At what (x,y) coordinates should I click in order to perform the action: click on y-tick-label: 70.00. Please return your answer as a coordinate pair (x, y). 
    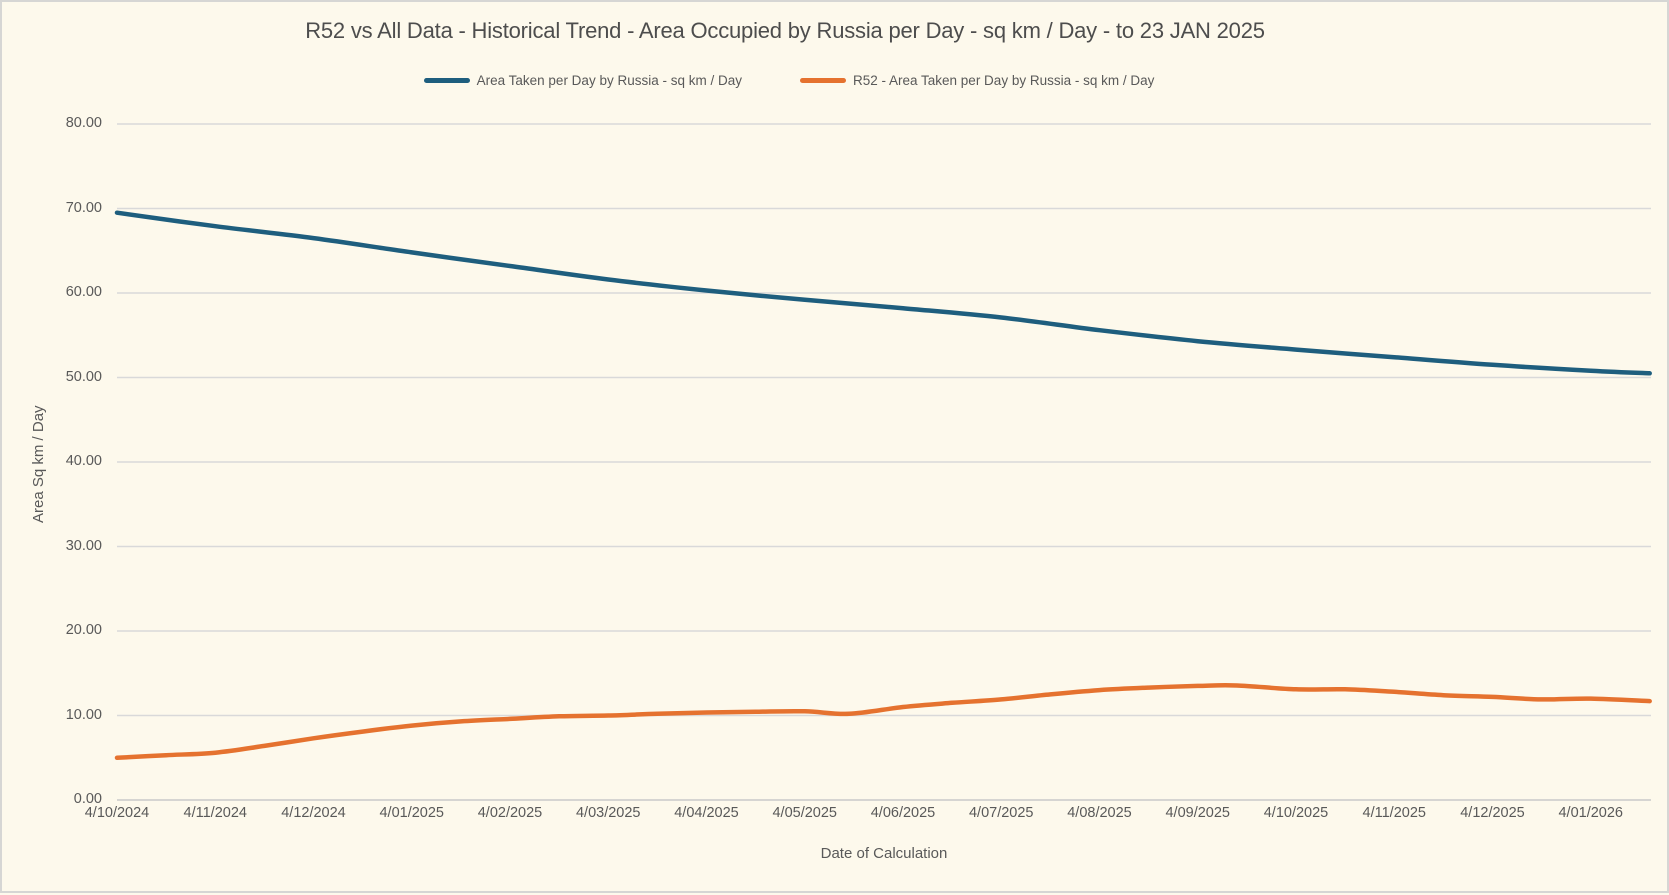
    Looking at the image, I should click on (83, 207).